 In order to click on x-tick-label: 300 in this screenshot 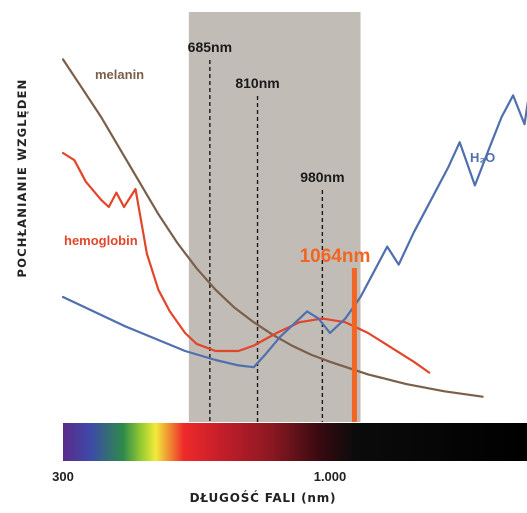, I will do `click(63, 476)`.